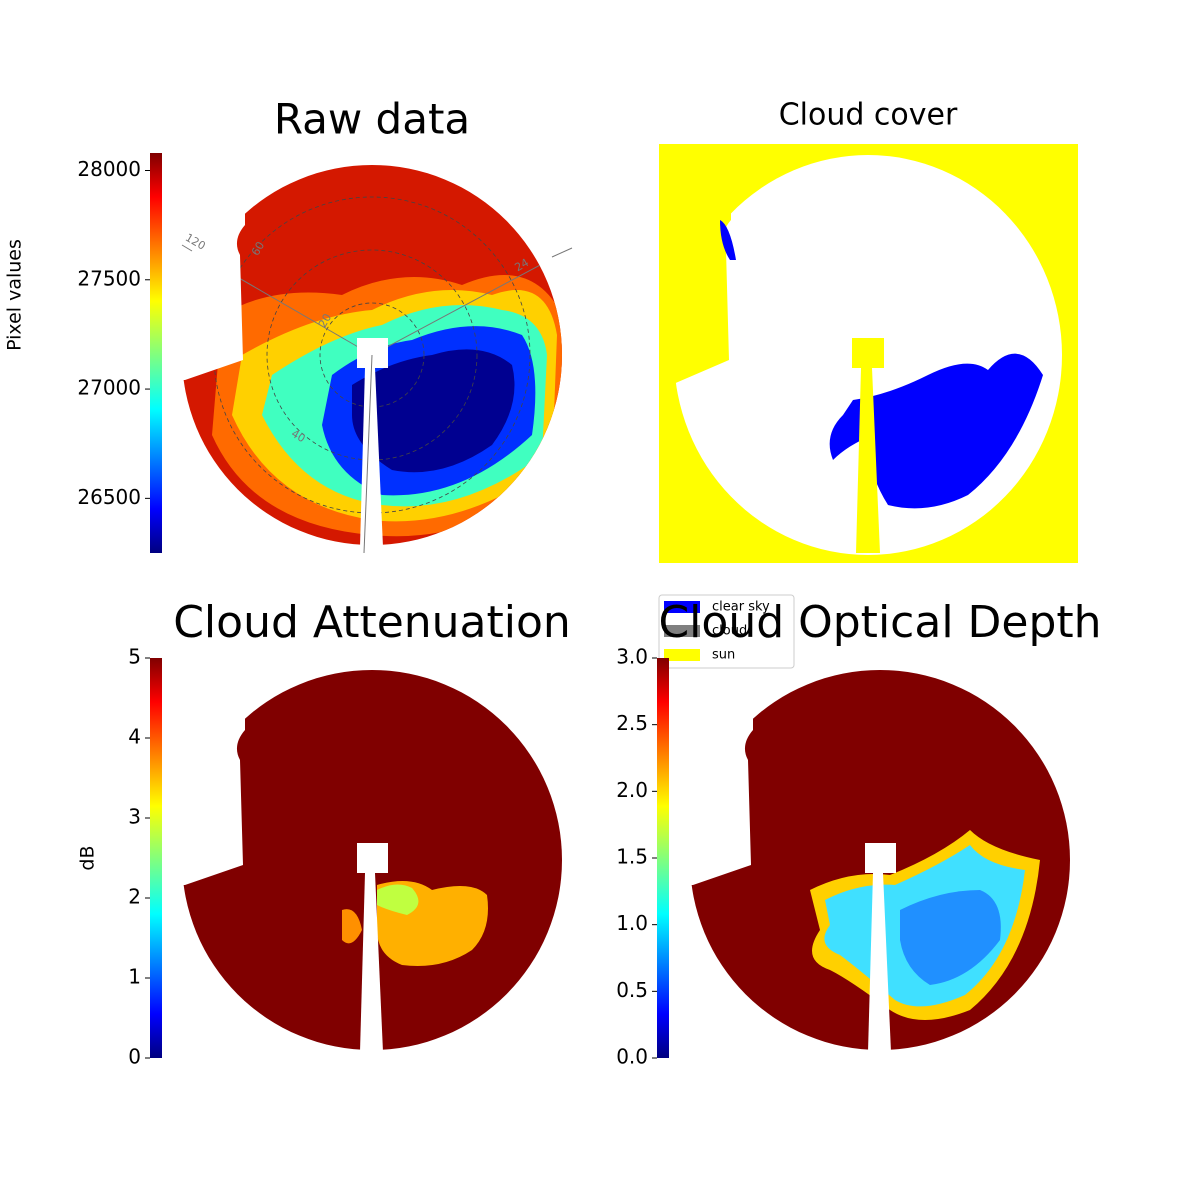 This screenshot has height=1200, width=1200. I want to click on polar-label: 20, so click(325, 320).